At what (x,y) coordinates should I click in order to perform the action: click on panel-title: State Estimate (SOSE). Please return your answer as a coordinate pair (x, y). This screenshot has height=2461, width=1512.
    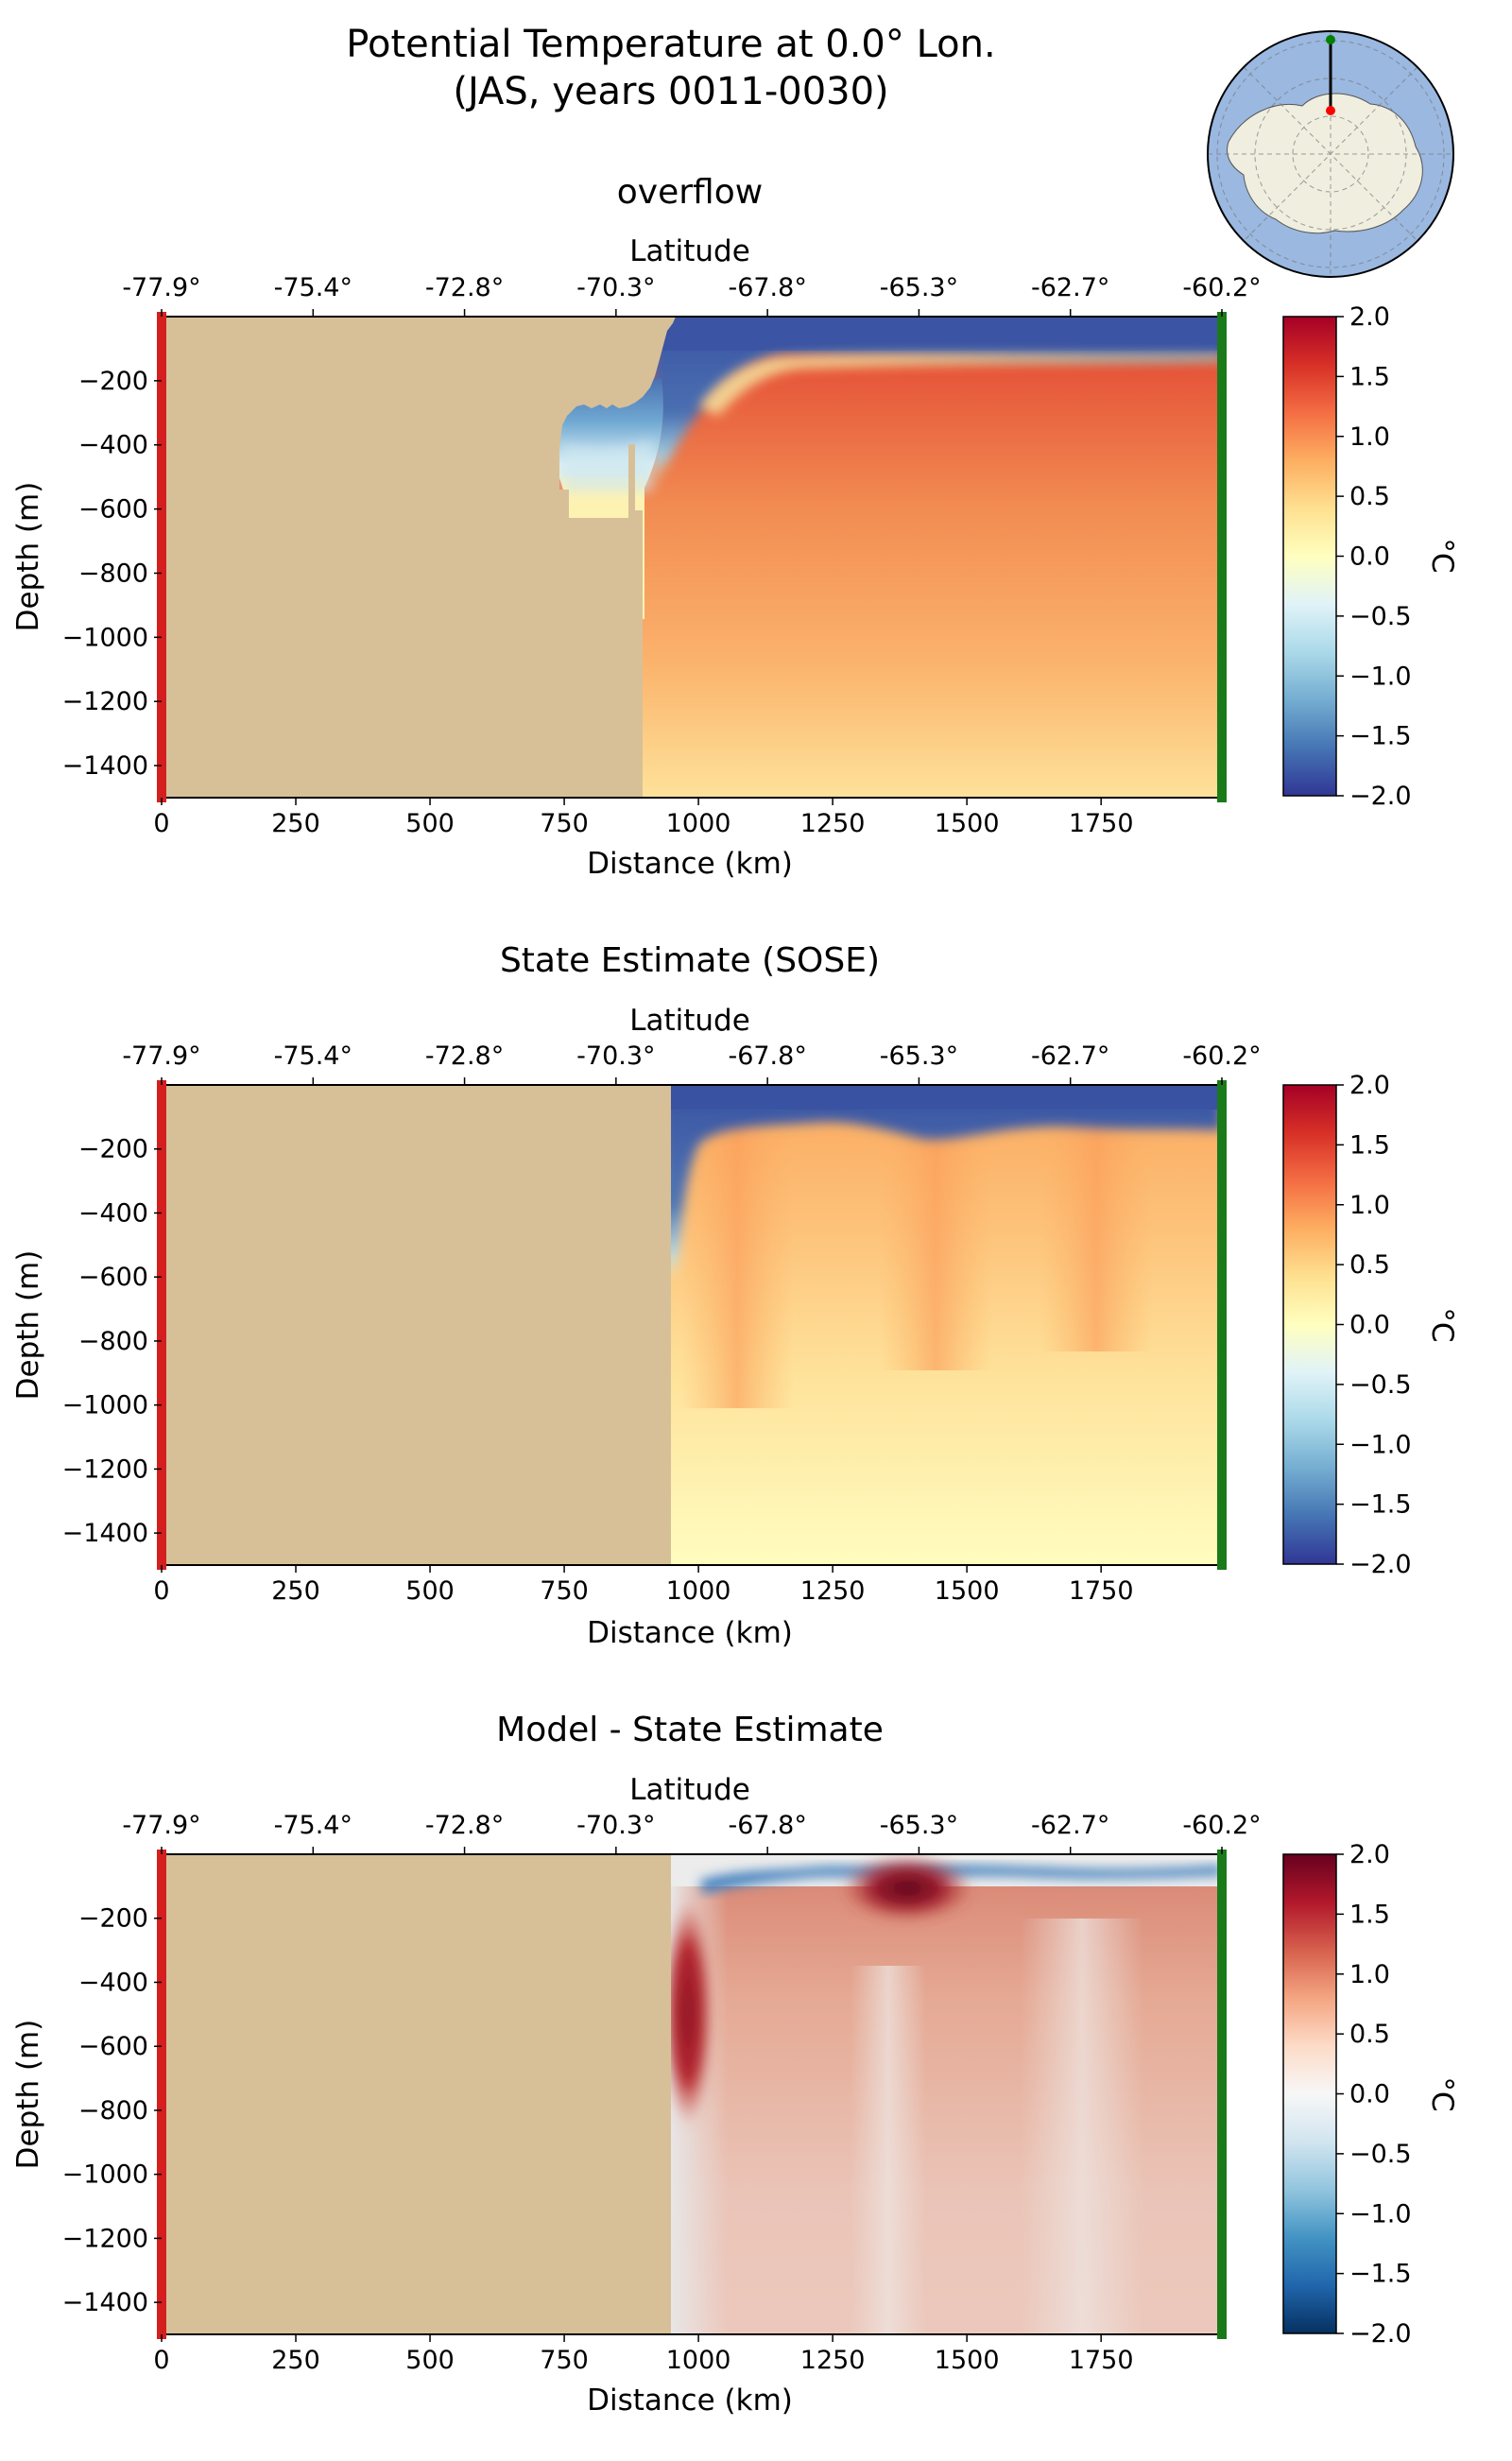
    Looking at the image, I should click on (690, 960).